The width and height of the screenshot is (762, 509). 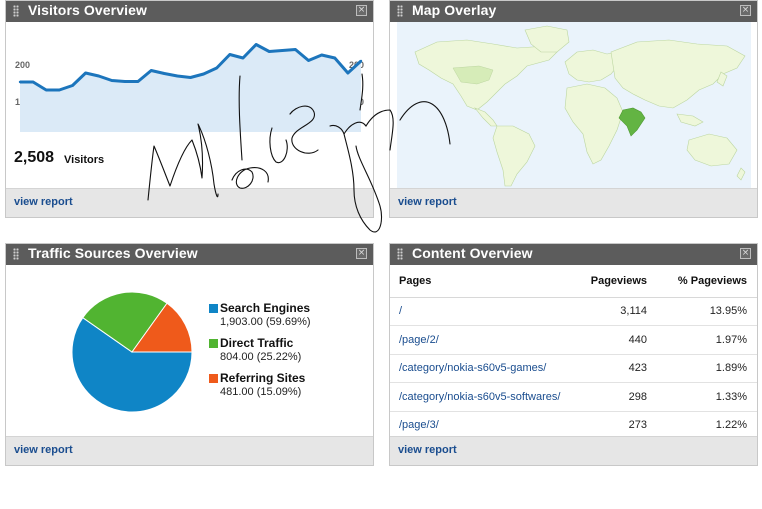 What do you see at coordinates (43, 450) in the screenshot?
I see `traffic-view-report-link: view report` at bounding box center [43, 450].